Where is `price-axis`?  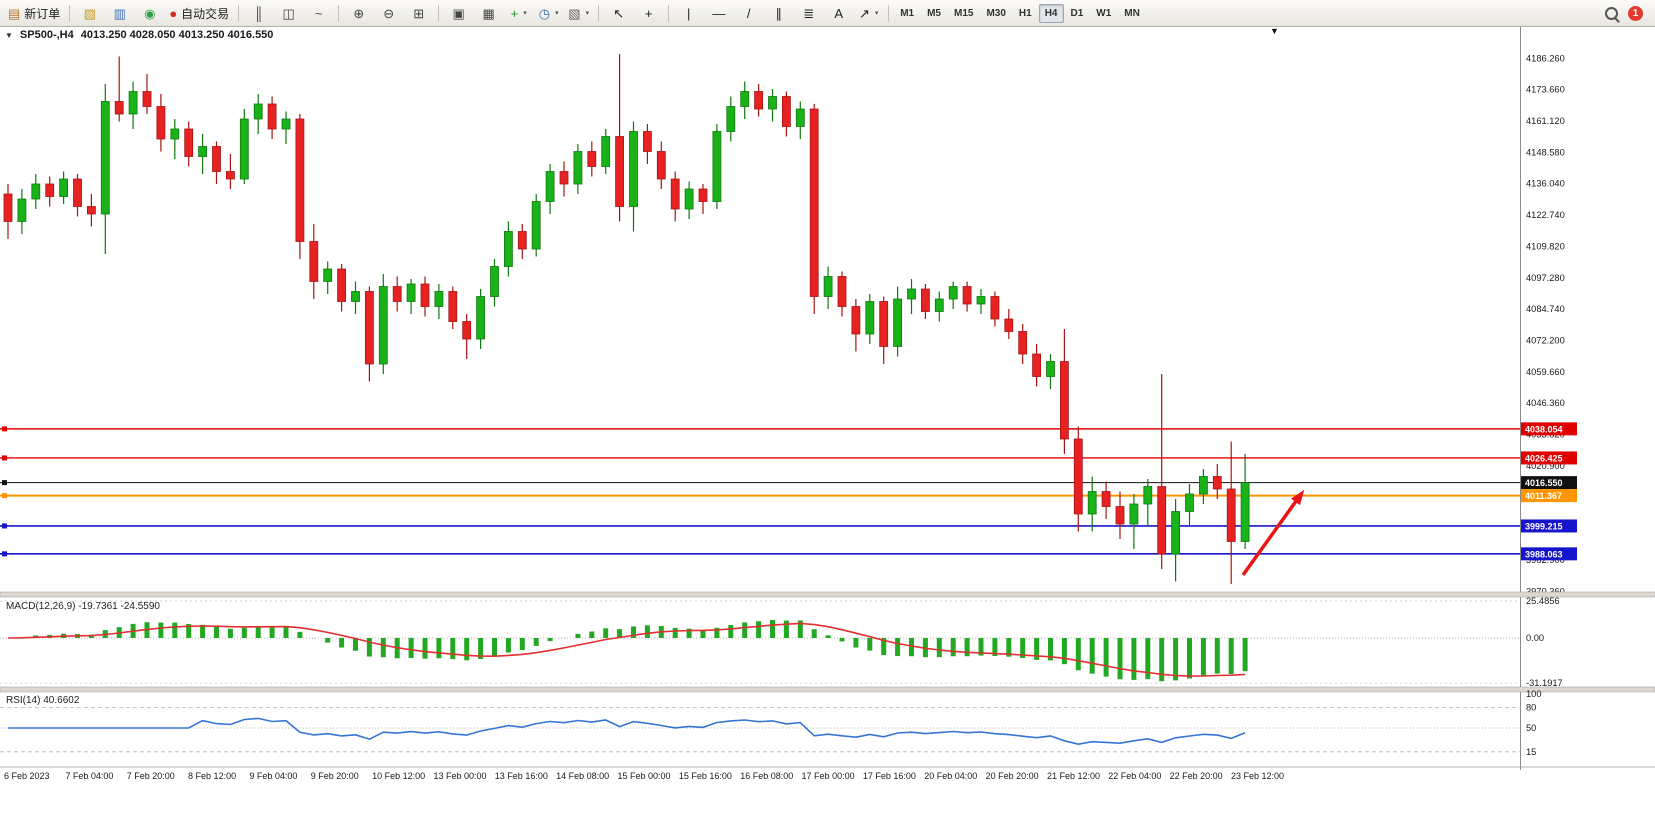 price-axis is located at coordinates (1588, 398).